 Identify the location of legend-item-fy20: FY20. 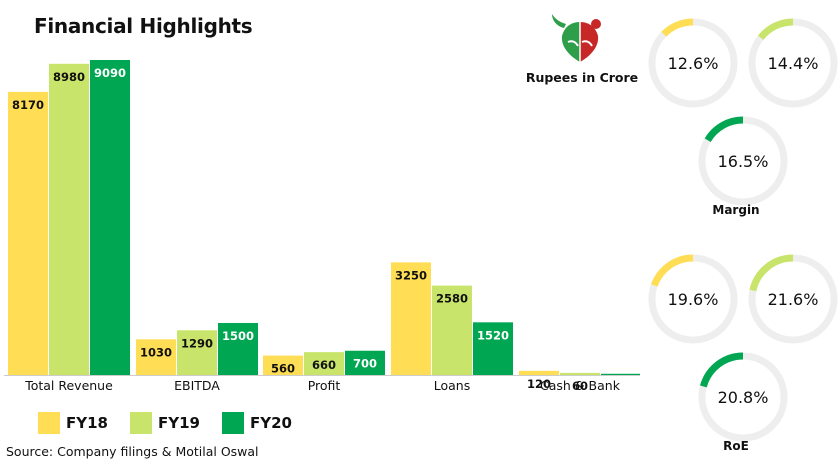
(256, 423).